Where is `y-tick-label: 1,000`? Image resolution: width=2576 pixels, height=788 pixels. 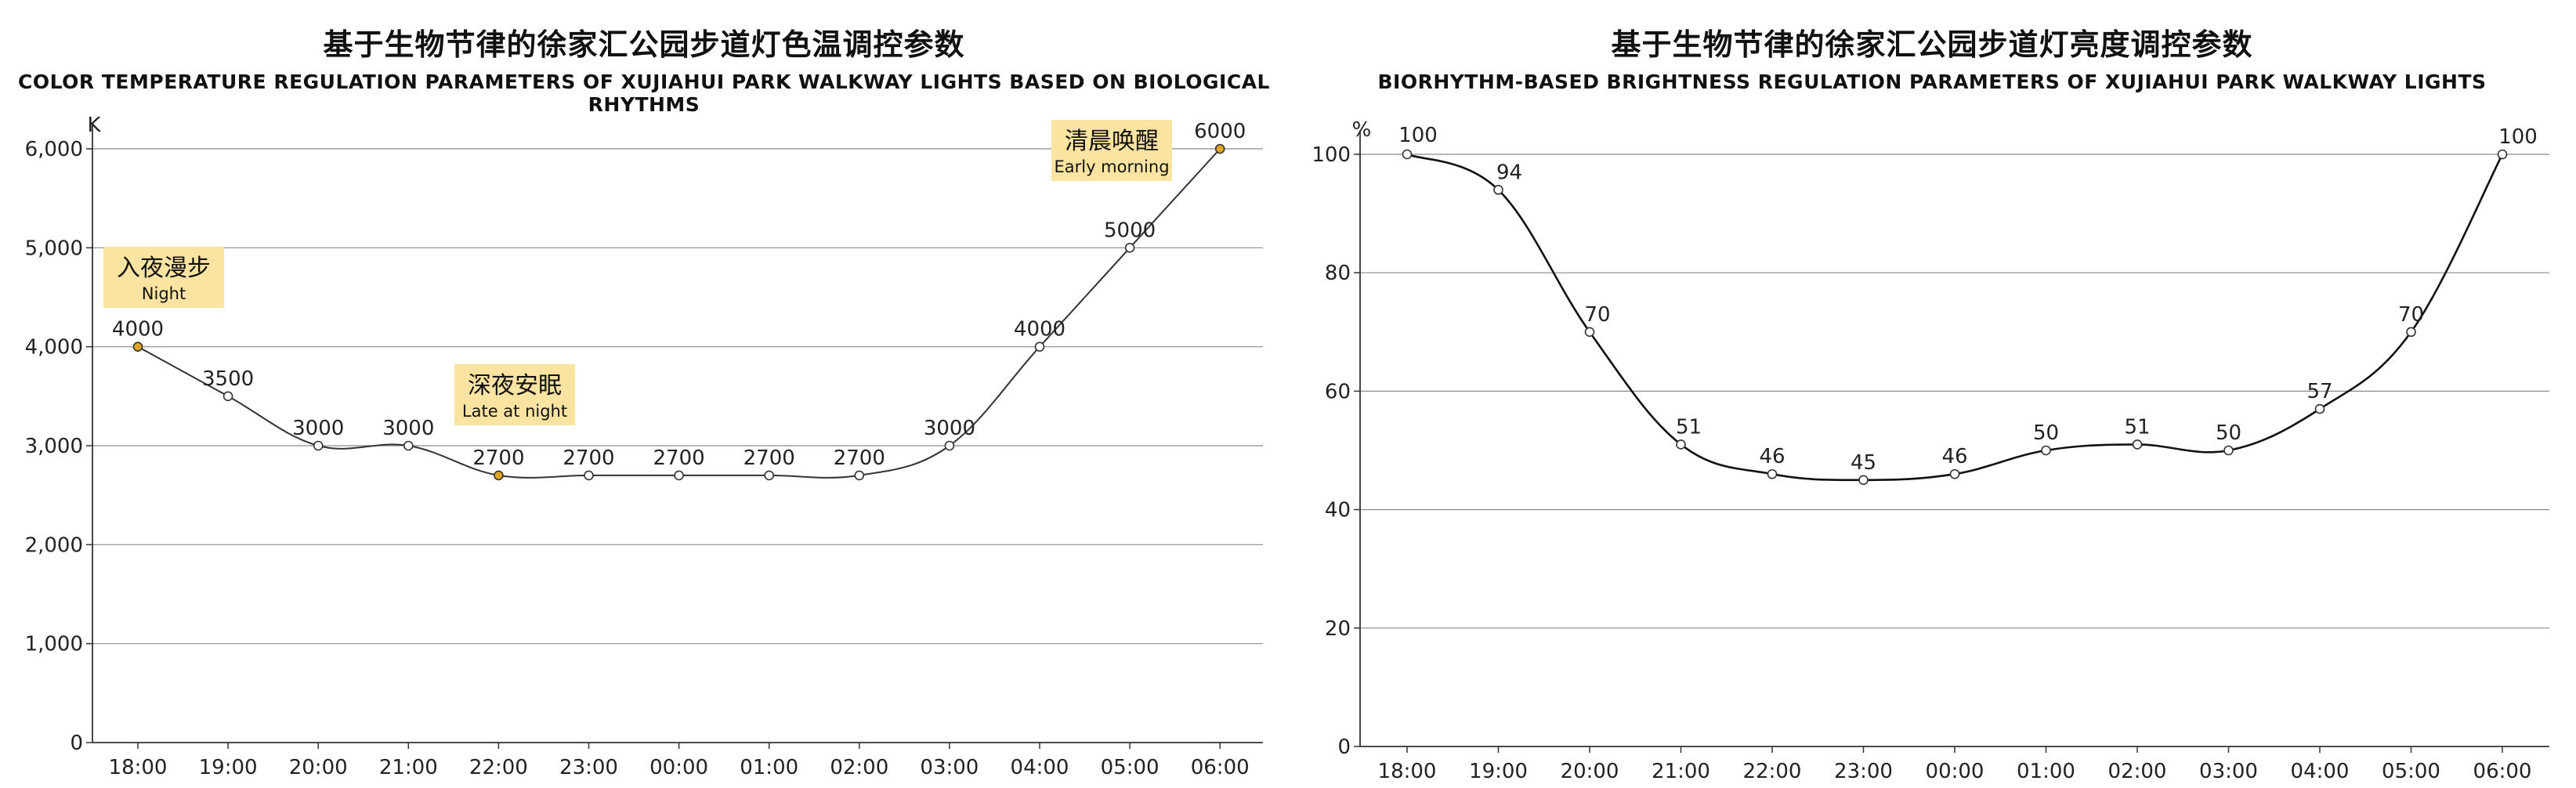 y-tick-label: 1,000 is located at coordinates (54, 644).